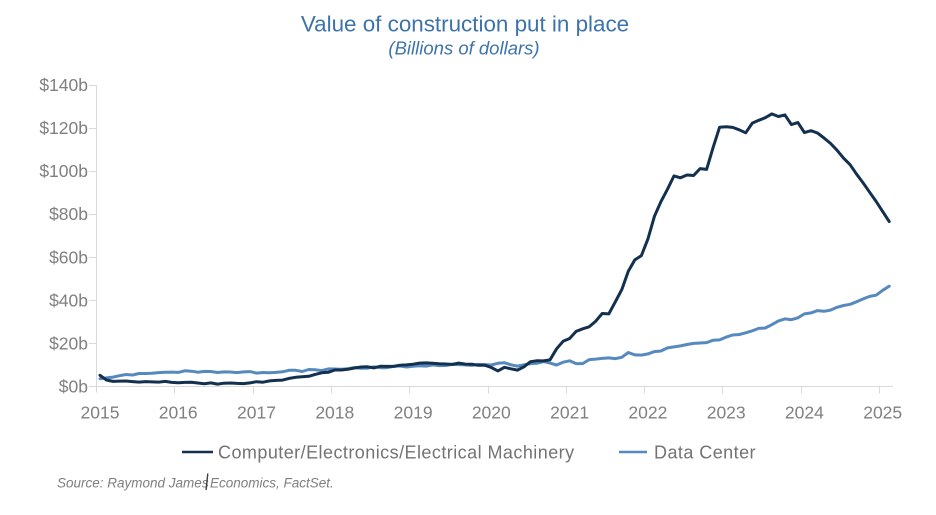 The image size is (936, 515). I want to click on svg-text: $40b, so click(68, 300).